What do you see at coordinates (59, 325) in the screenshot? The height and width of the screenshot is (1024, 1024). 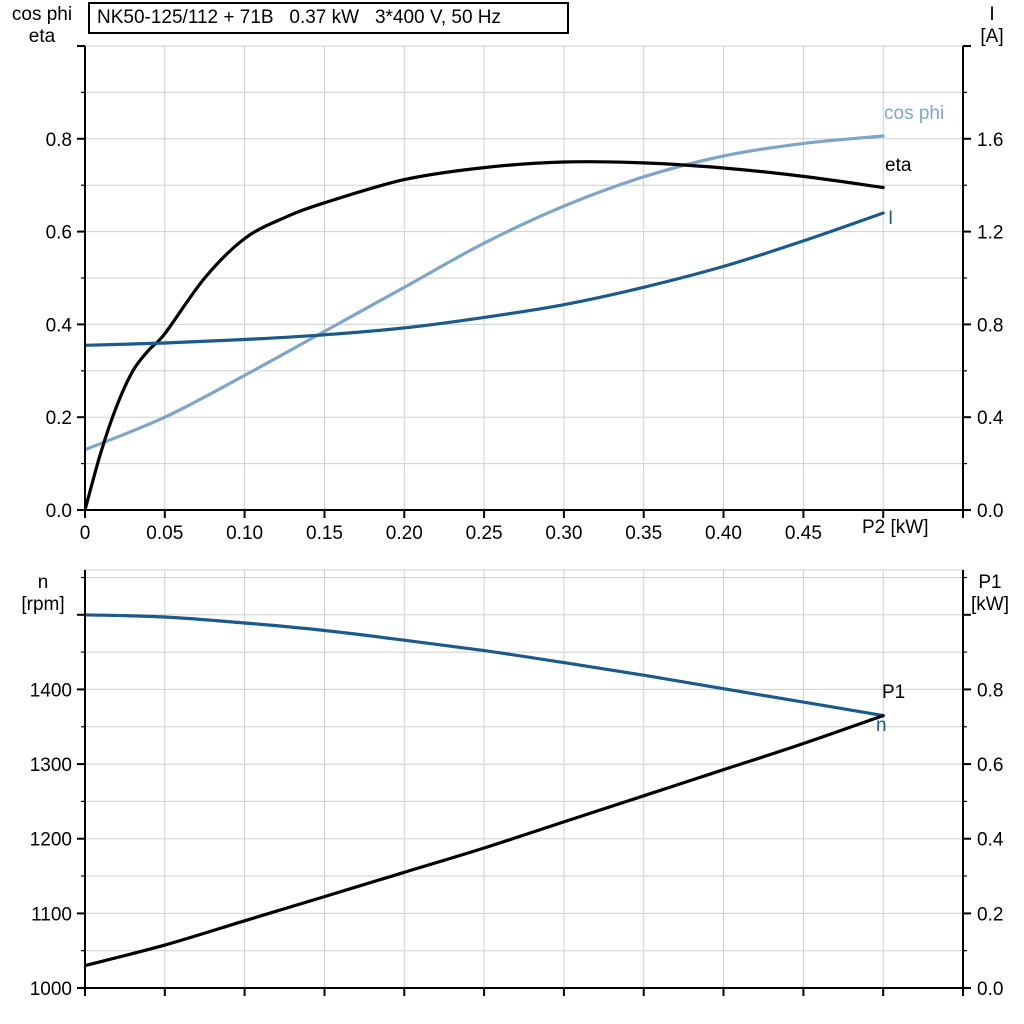 I see `top-left-tick-label-0.4: 0.4` at bounding box center [59, 325].